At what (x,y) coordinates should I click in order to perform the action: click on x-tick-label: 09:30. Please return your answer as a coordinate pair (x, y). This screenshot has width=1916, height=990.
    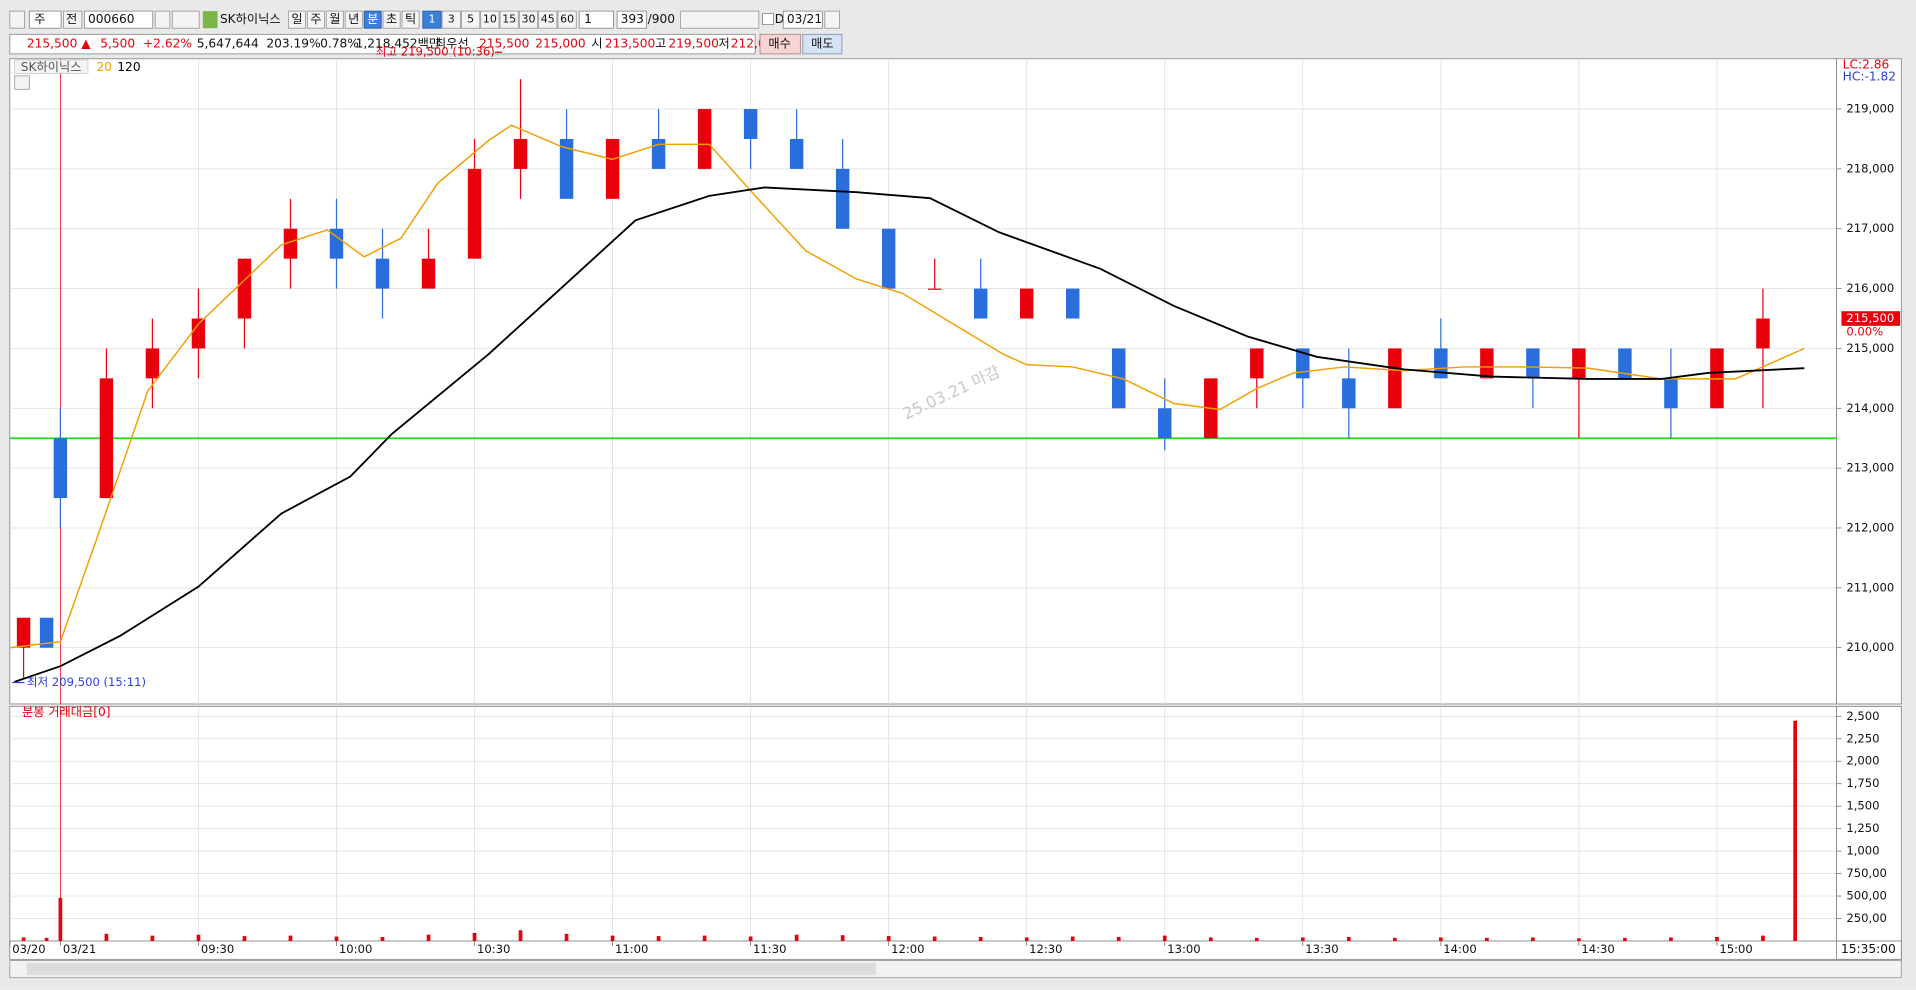
    Looking at the image, I should click on (217, 949).